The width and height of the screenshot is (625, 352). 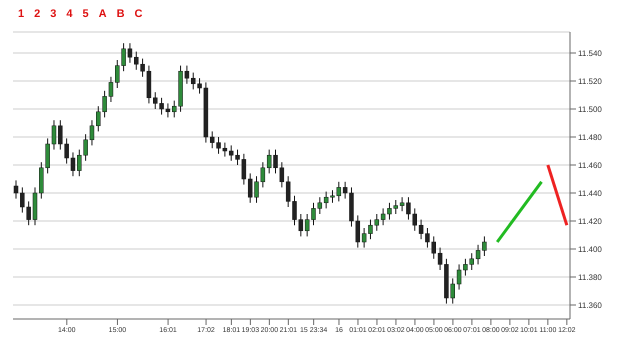 I want to click on text: B, so click(x=120, y=15).